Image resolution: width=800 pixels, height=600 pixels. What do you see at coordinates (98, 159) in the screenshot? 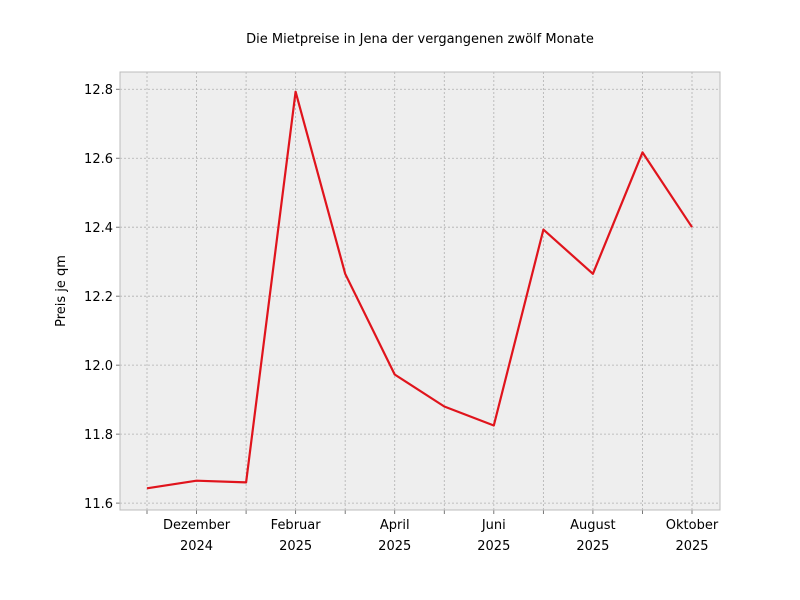
I see `y-tick-label: 12.6` at bounding box center [98, 159].